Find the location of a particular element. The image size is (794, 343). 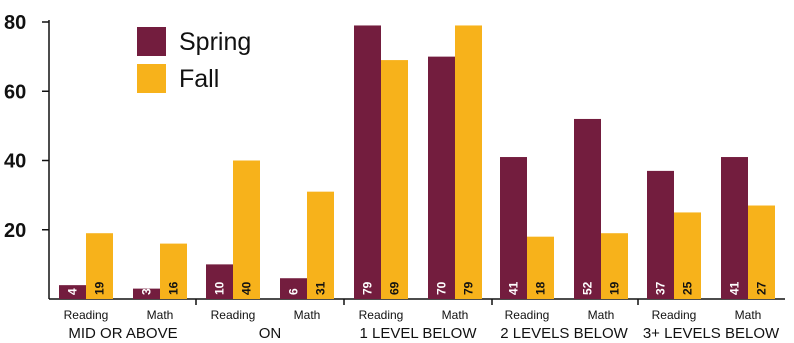

legend-swatch-spring is located at coordinates (151, 41).